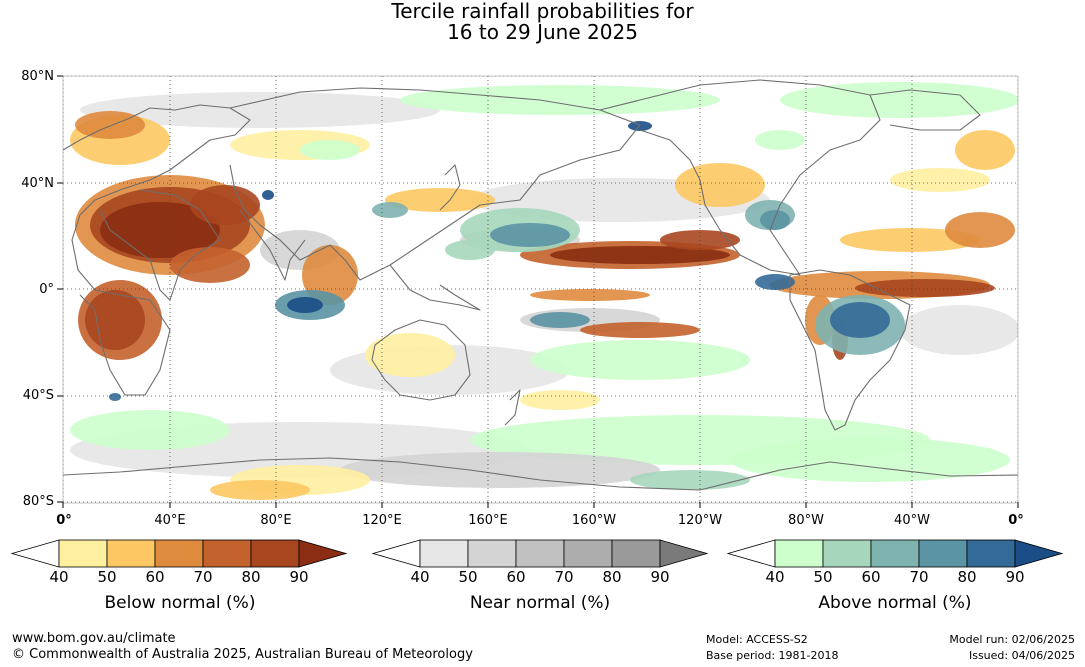  I want to click on cb-below-tick: 50, so click(107, 577).